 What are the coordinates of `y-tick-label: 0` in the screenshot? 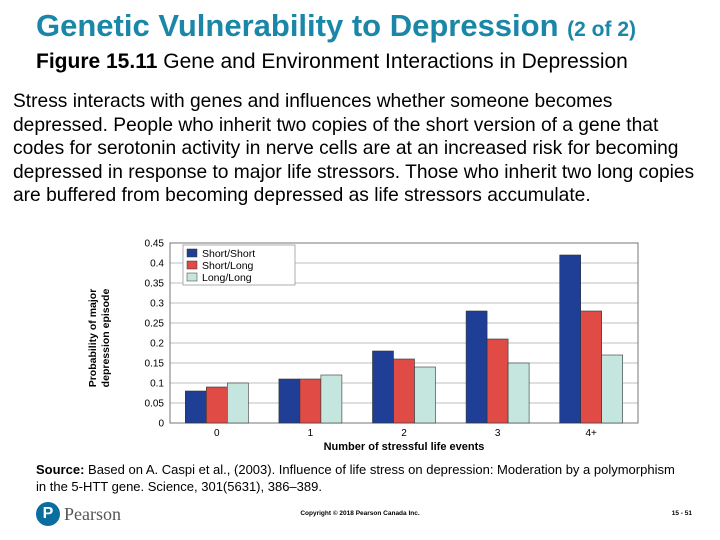 It's located at (161, 424).